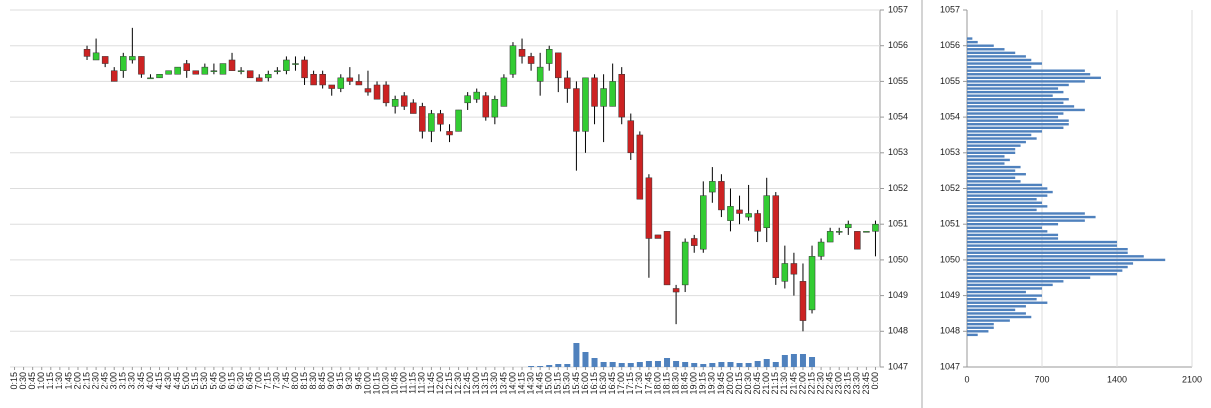 This screenshot has width=1211, height=408. Describe the element at coordinates (59, 381) in the screenshot. I see `x-tick-label: 1:30` at that location.